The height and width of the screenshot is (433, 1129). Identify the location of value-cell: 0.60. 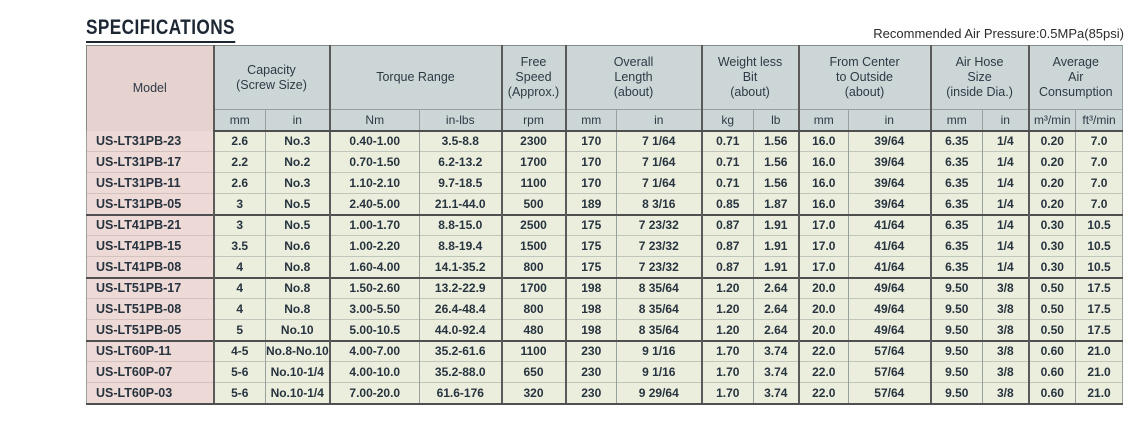
(1052, 350).